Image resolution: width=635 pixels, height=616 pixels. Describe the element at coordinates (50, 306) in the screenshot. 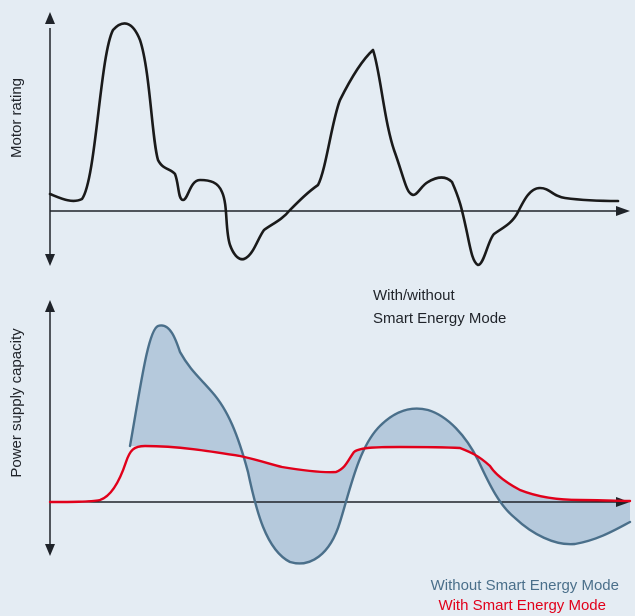

I see `bottom-chart-y-arrow-up` at that location.